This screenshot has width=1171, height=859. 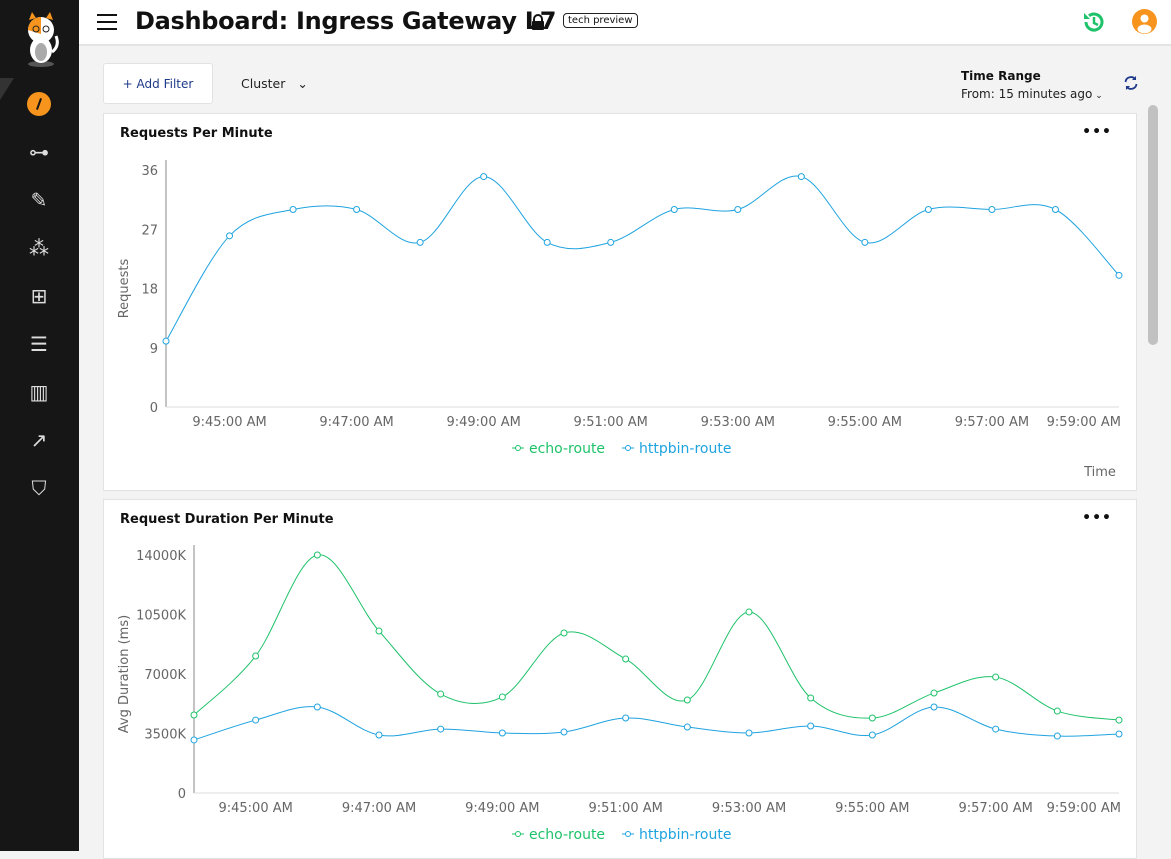 I want to click on scrollbar, so click(x=1153, y=225).